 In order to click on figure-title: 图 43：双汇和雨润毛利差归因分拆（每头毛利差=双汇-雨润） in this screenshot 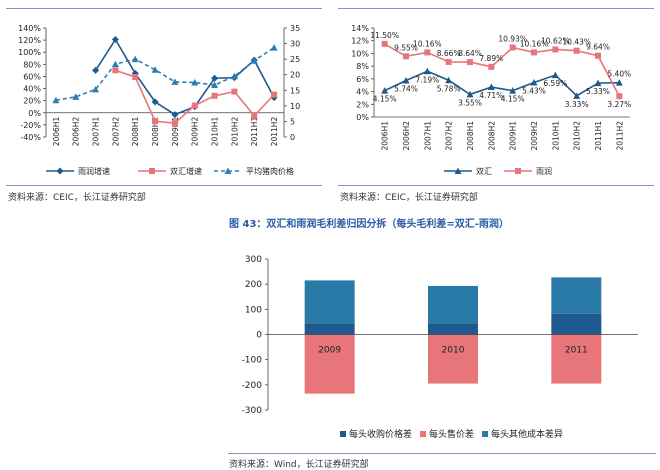, I will do `click(369, 224)`.